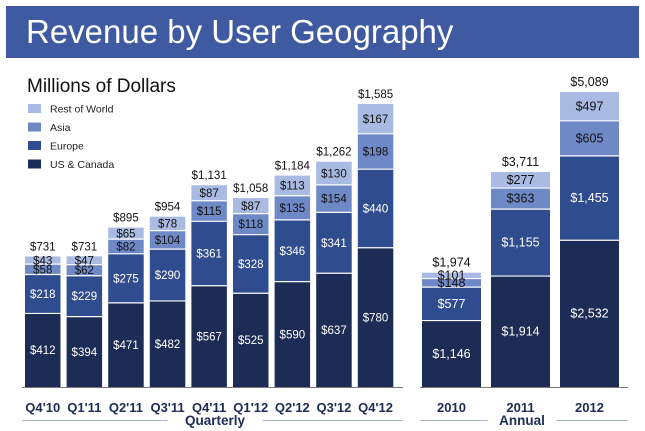 The width and height of the screenshot is (645, 431). What do you see at coordinates (209, 407) in the screenshot?
I see `category-label-quarterly-q4-11: Q4'11` at bounding box center [209, 407].